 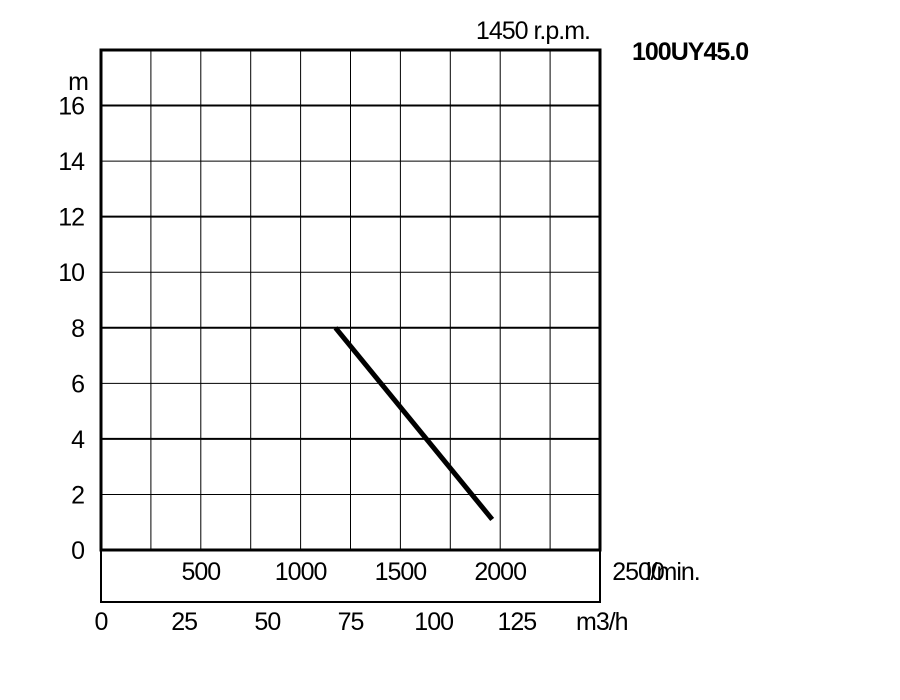 I want to click on y-tick-label: 0, so click(x=77, y=551).